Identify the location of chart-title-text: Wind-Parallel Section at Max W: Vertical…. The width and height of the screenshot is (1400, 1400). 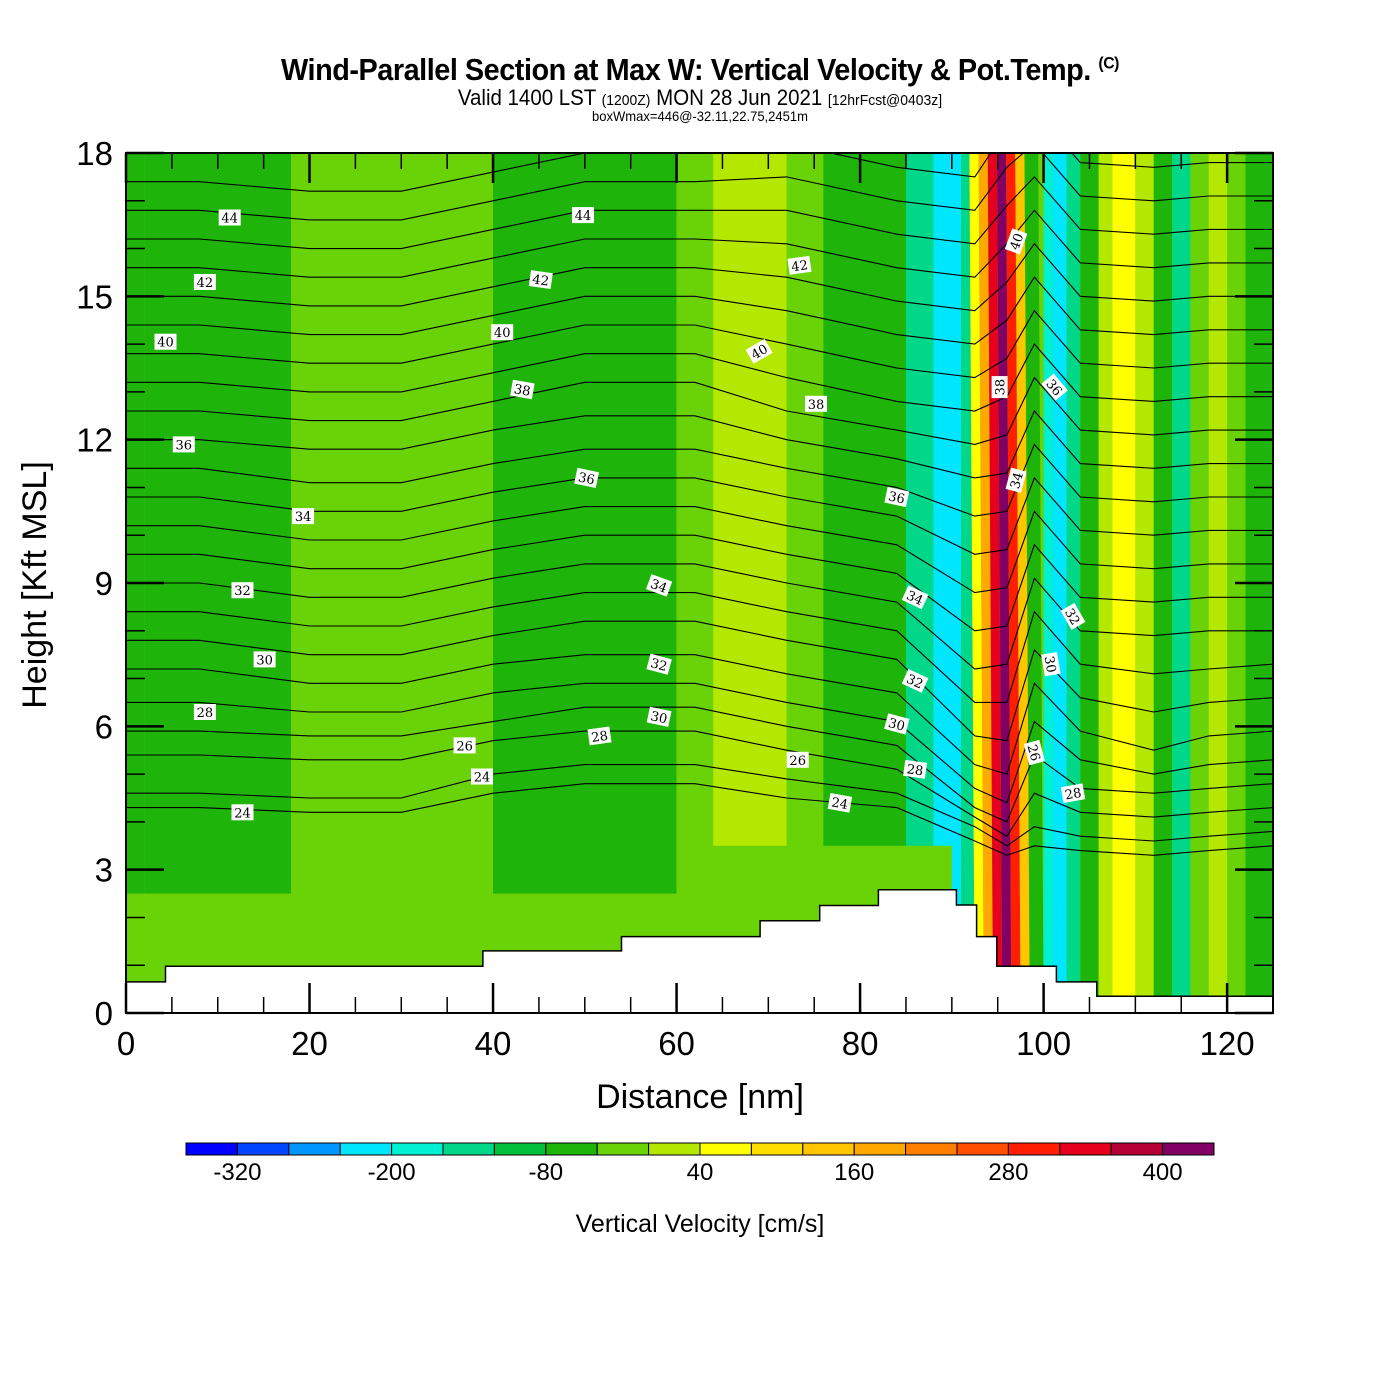
(686, 69).